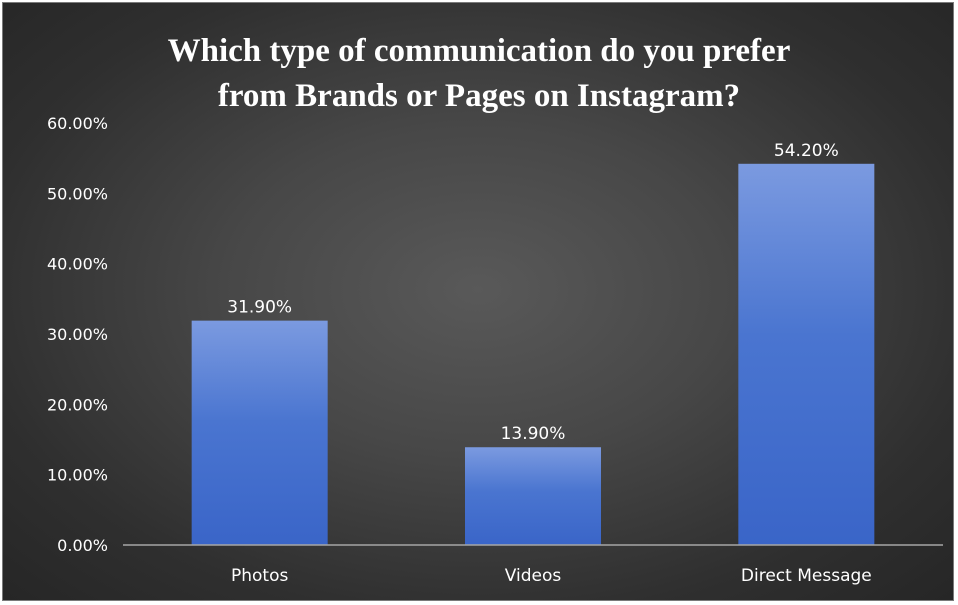 This screenshot has height=605, width=958. I want to click on y-tick-label: 10.00%, so click(77, 475).